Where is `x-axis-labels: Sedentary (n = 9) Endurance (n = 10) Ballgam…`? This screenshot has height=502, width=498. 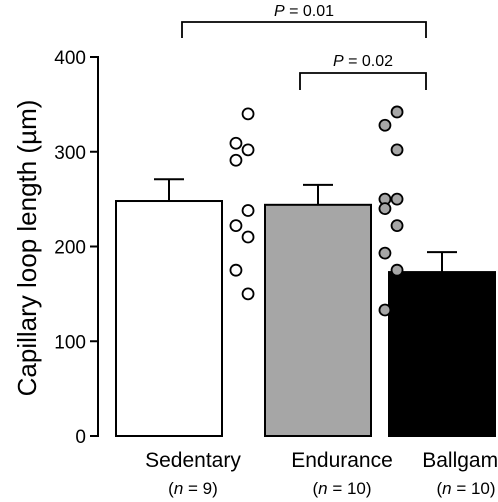
x-axis-labels: Sedentary (n = 9) Endurance (n = 10) Ballgam… is located at coordinates (321, 473).